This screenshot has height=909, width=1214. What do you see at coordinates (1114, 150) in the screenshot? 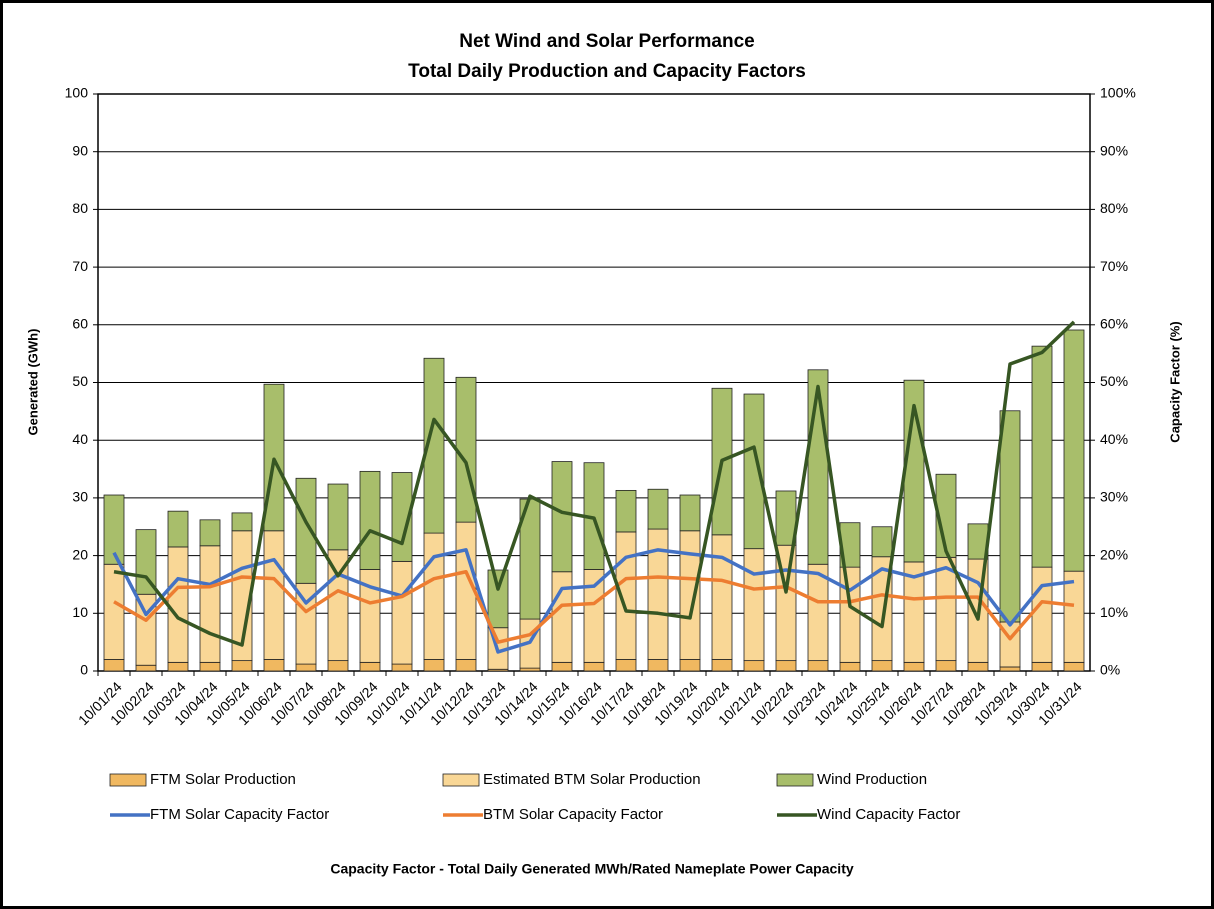
I see `y2-tick-label: 90%` at bounding box center [1114, 150].